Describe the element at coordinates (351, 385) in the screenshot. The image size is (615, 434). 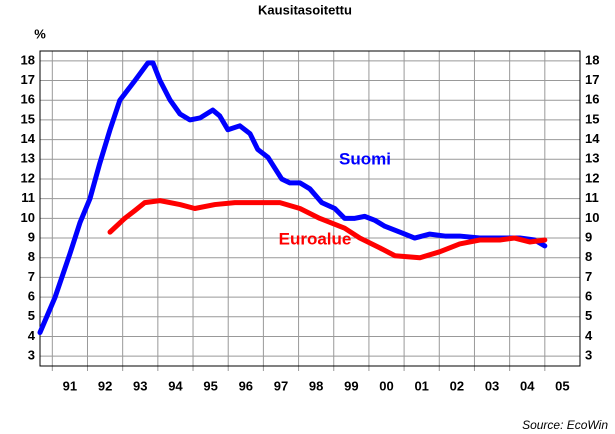
I see `x-tick-label: 99` at that location.